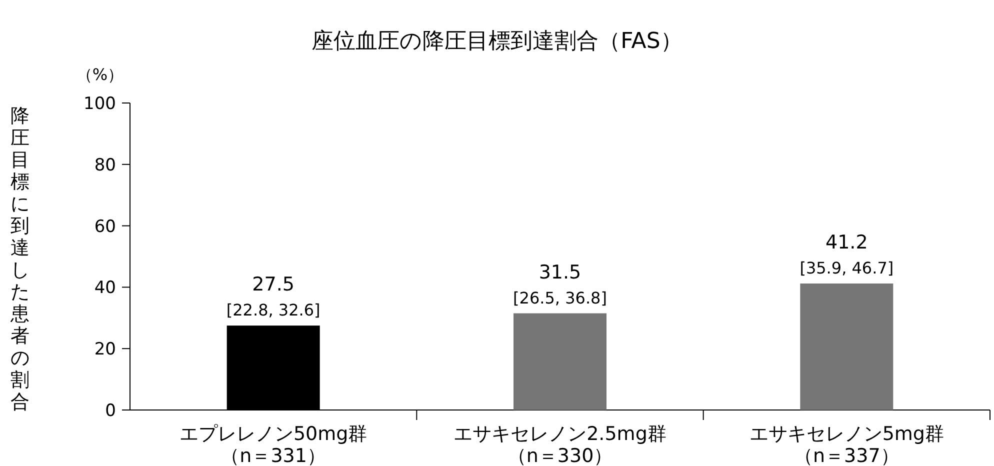 The width and height of the screenshot is (994, 466). I want to click on xtick: エサキセレノン5mg群（n＝337）, so click(846, 444).